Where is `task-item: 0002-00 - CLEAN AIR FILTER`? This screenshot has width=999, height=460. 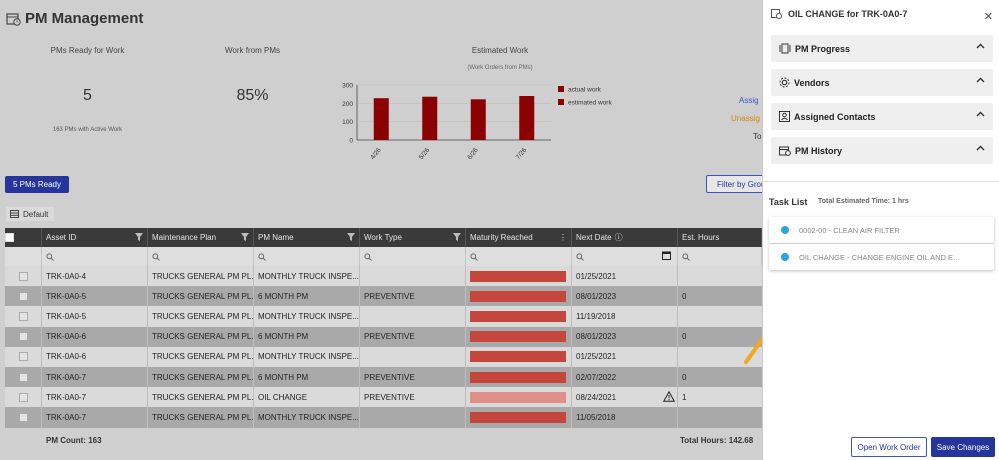
task-item: 0002-00 - CLEAN AIR FILTER is located at coordinates (881, 230).